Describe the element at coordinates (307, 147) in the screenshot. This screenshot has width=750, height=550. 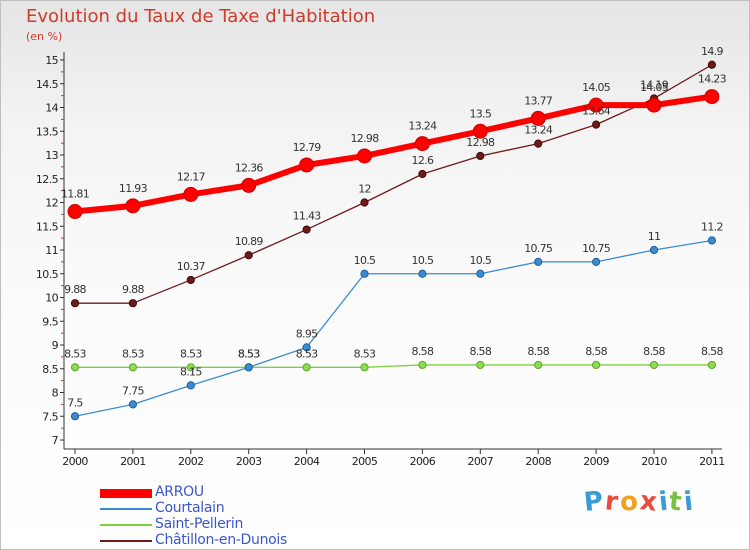
I see `data-label: 12.79` at that location.